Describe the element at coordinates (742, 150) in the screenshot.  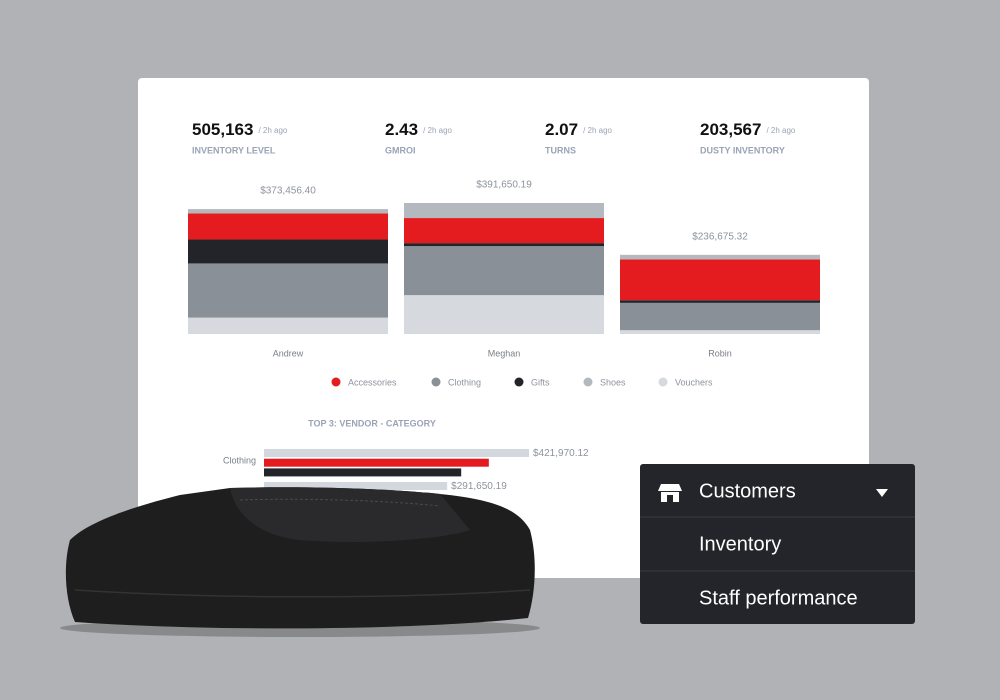
I see `kpi-label: DUSTY INVENTORY` at that location.